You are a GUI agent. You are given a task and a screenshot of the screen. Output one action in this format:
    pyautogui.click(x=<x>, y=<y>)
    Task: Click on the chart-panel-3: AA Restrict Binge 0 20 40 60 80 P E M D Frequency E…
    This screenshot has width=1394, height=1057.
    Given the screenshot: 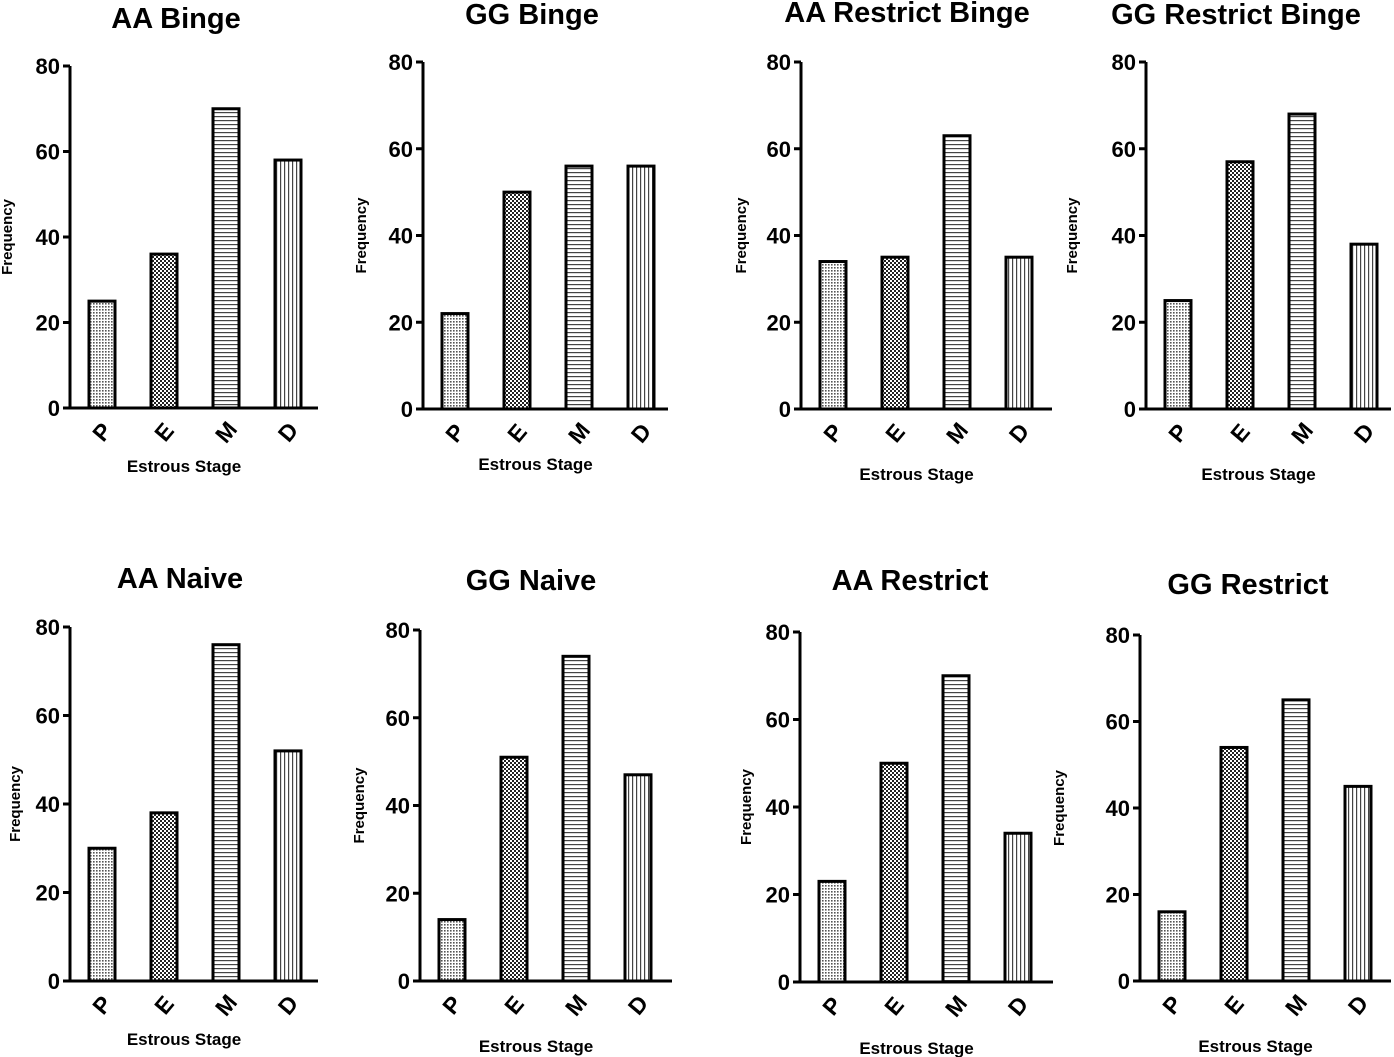 What is the action you would take?
    pyautogui.click(x=892, y=242)
    